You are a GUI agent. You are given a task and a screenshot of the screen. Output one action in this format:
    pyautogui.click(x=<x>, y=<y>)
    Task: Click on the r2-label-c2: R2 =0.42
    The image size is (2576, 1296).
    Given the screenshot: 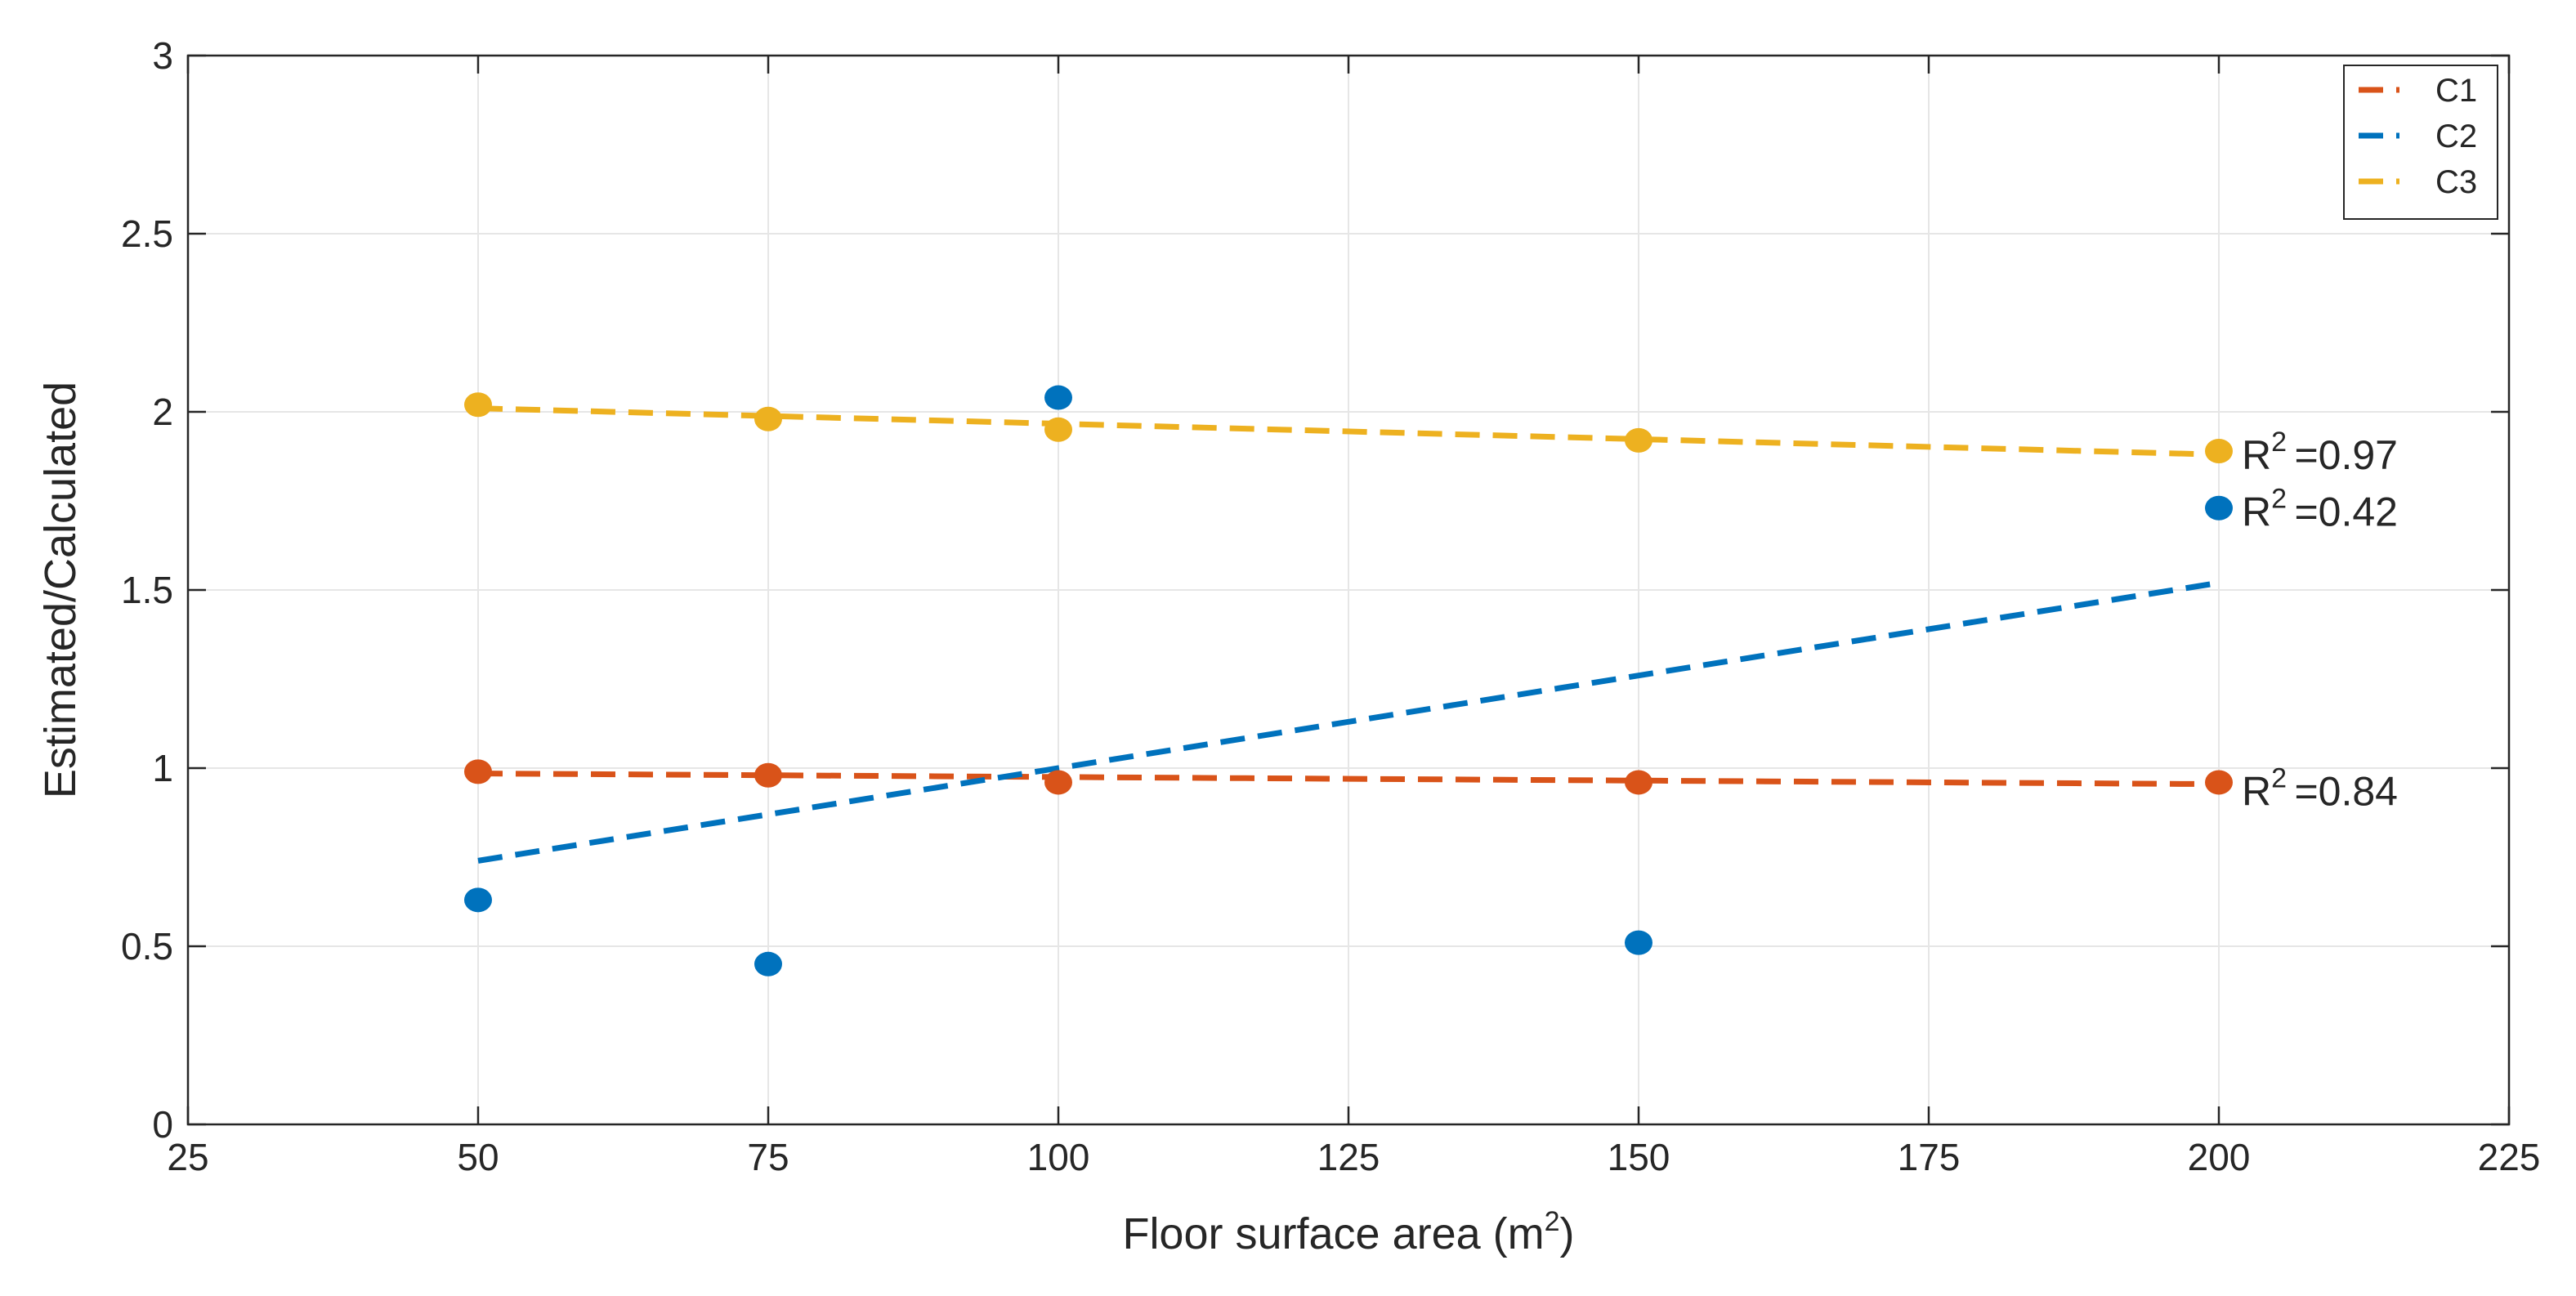 What is the action you would take?
    pyautogui.click(x=2320, y=509)
    